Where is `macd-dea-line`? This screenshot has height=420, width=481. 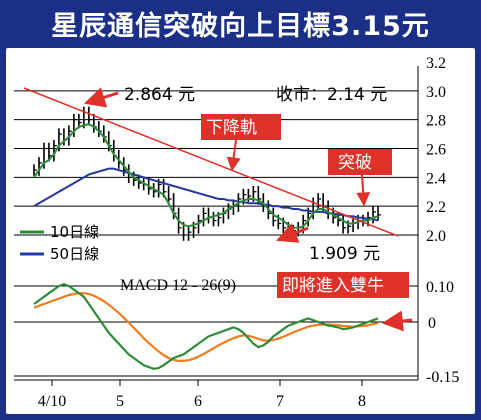
macd-dea-line is located at coordinates (206, 327).